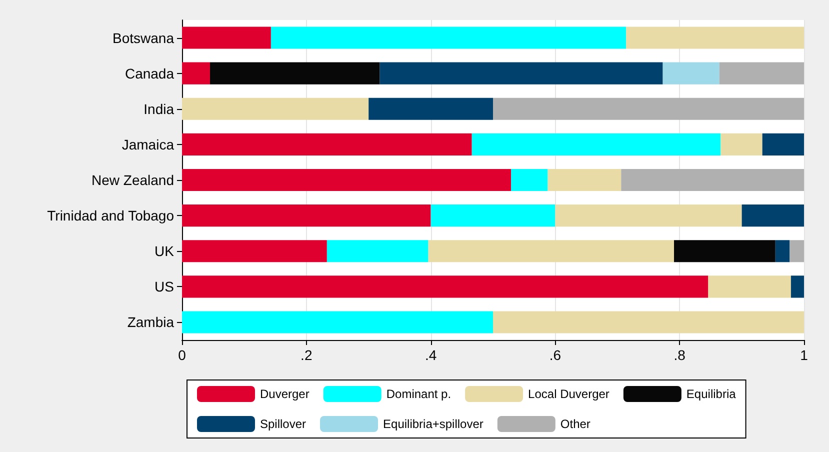 The image size is (829, 452). What do you see at coordinates (150, 322) in the screenshot?
I see `y-tick-label: Zambia` at bounding box center [150, 322].